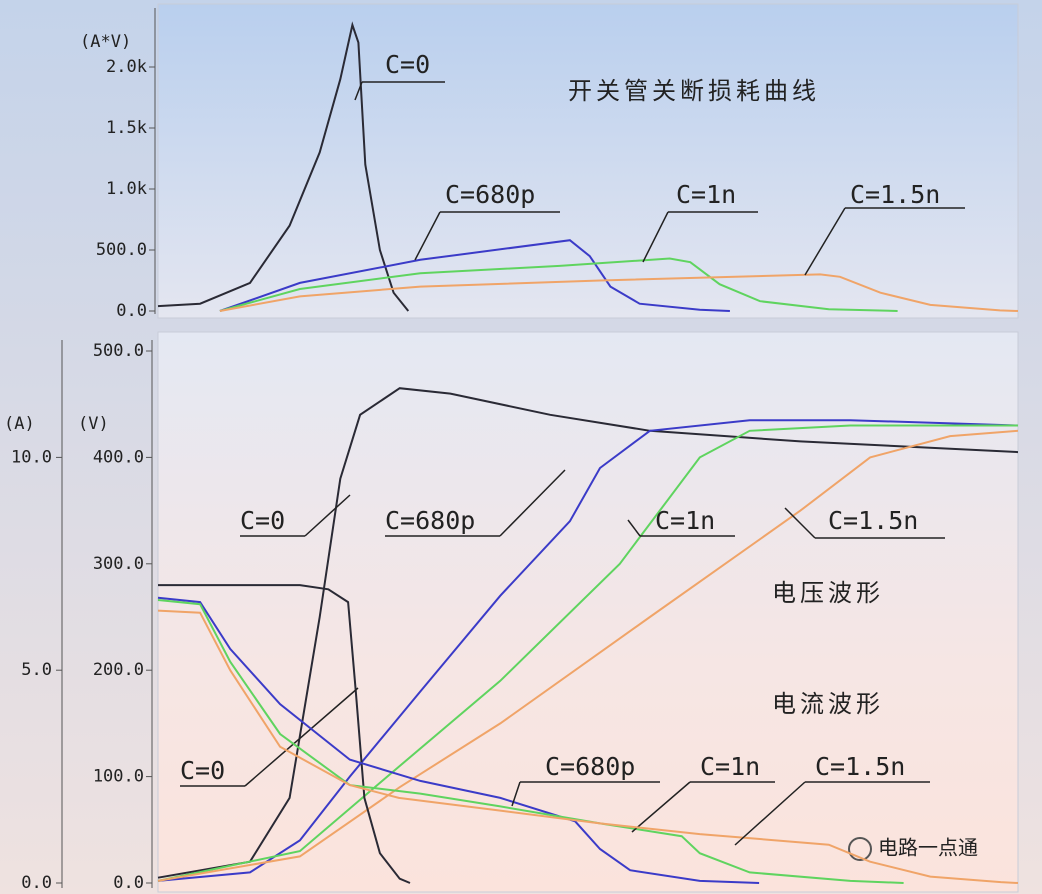 The image size is (1042, 894). Describe the element at coordinates (928, 848) in the screenshot. I see `watermark: 电路一点通` at that location.